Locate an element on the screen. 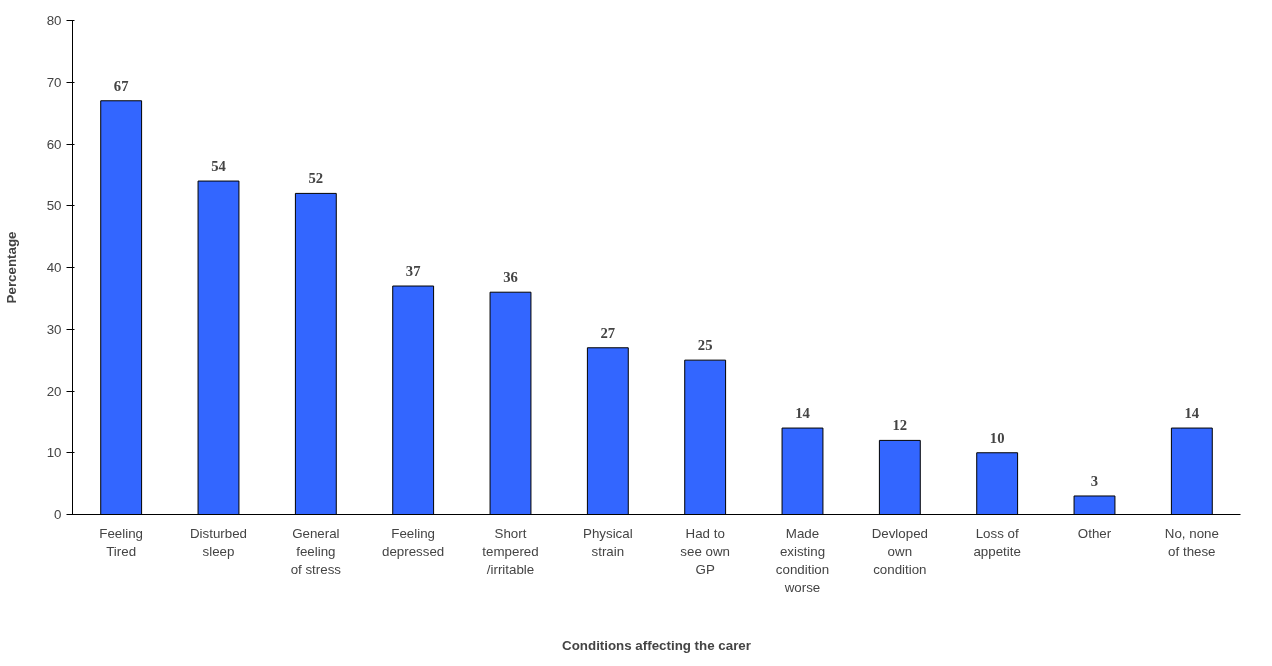  x-tick-label: Feeling Tired is located at coordinates (121, 542).